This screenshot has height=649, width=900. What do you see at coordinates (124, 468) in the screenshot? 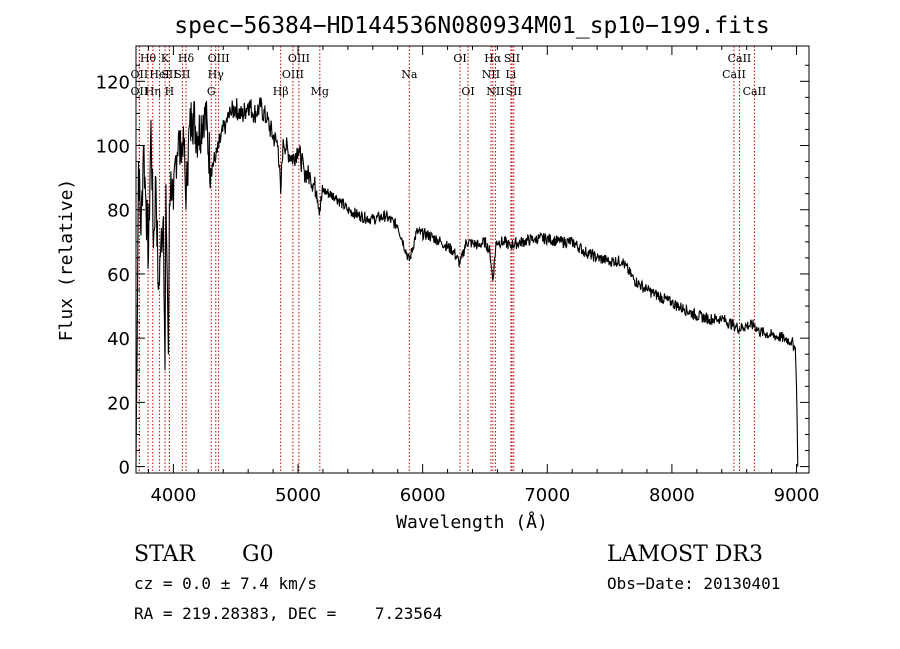
I see `y-tick-label-0: 0` at bounding box center [124, 468].